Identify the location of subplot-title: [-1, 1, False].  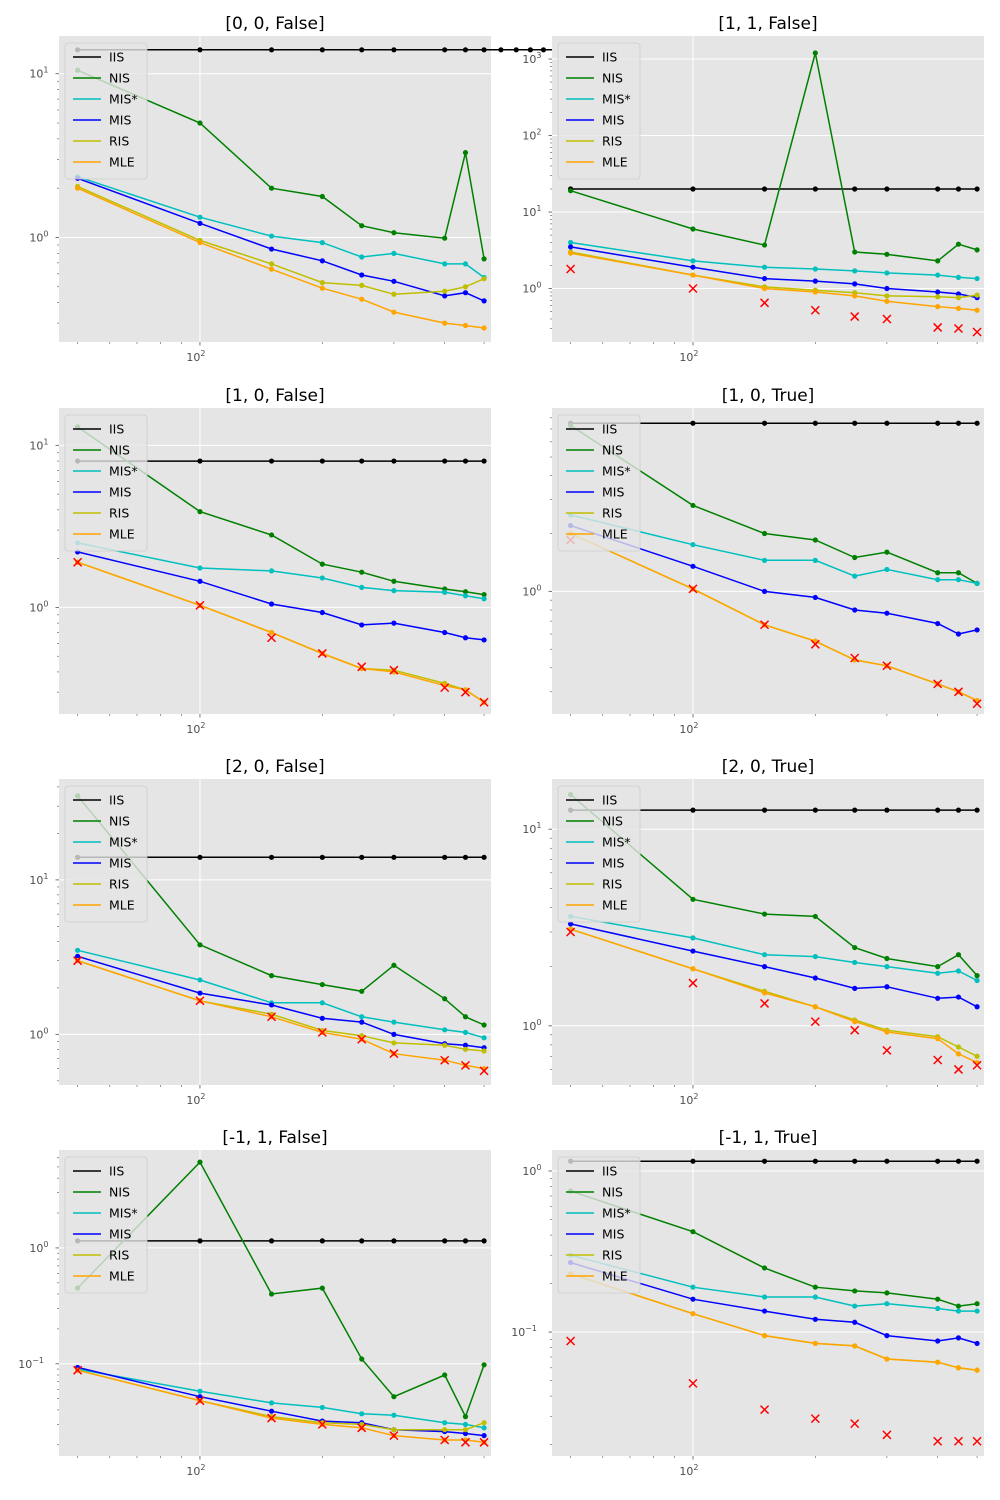
(274, 1138).